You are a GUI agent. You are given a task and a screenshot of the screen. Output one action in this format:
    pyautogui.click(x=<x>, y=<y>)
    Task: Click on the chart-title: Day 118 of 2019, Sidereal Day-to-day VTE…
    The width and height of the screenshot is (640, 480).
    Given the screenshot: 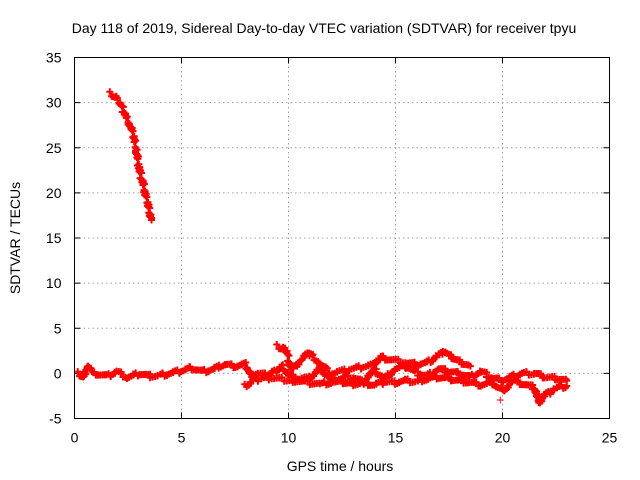 What is the action you would take?
    pyautogui.click(x=324, y=28)
    